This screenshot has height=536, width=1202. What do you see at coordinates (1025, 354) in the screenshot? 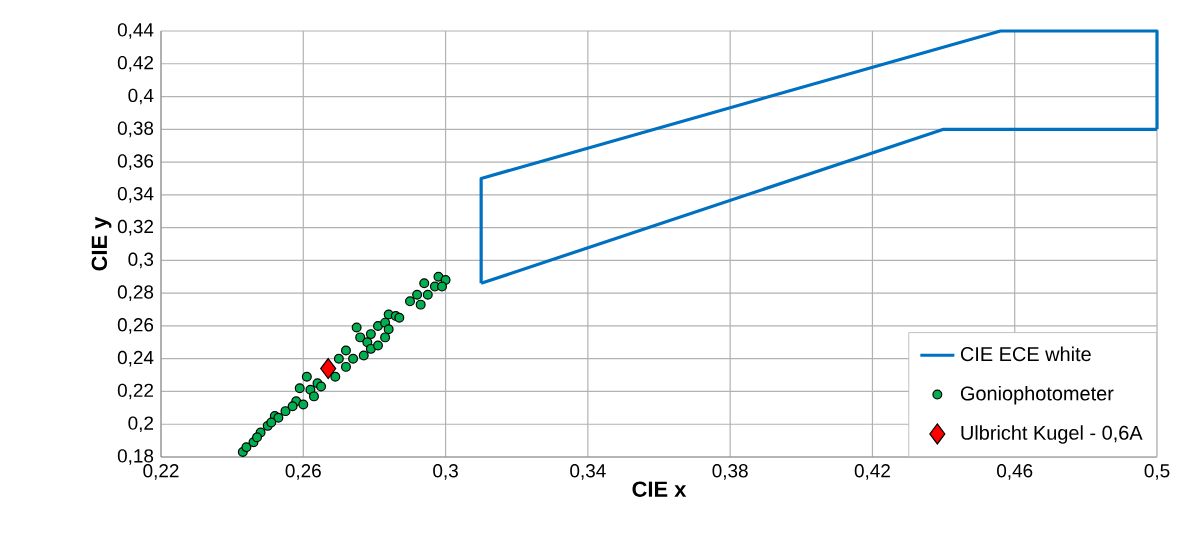
I see `legend-label: CIE ECE white` at bounding box center [1025, 354].